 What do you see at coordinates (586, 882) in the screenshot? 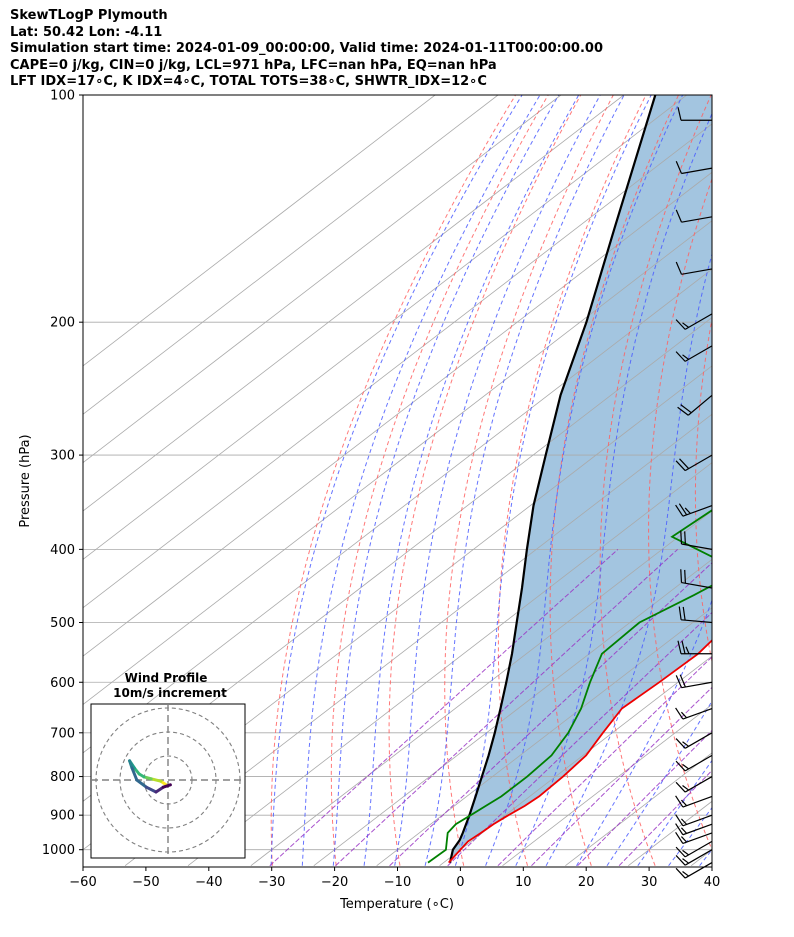
I see `x-tick-label: 20` at bounding box center [586, 882].